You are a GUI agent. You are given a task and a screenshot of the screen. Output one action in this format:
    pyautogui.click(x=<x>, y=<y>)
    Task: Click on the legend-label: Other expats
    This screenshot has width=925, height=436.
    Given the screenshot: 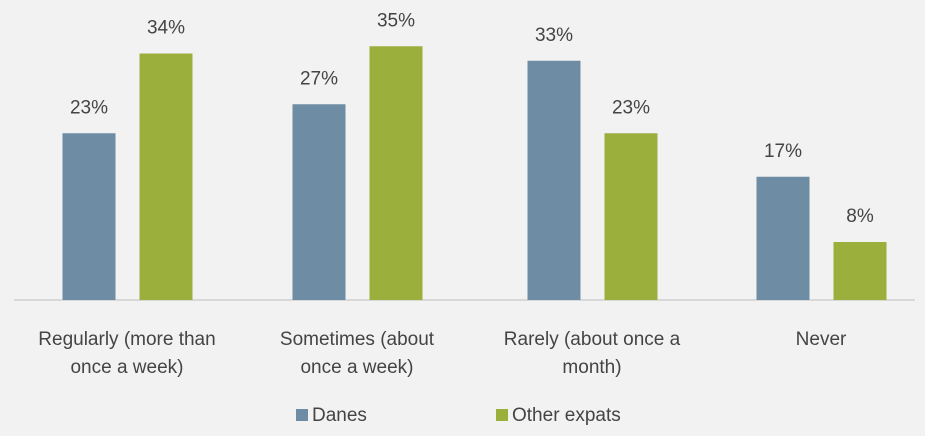 What is the action you would take?
    pyautogui.click(x=566, y=415)
    